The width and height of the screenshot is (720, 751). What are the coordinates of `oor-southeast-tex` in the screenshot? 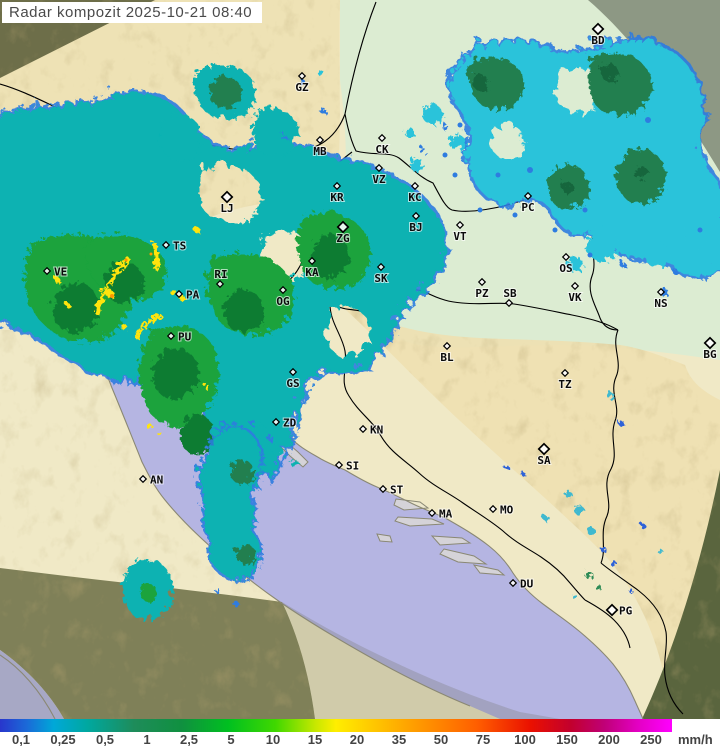 It's located at (681, 594).